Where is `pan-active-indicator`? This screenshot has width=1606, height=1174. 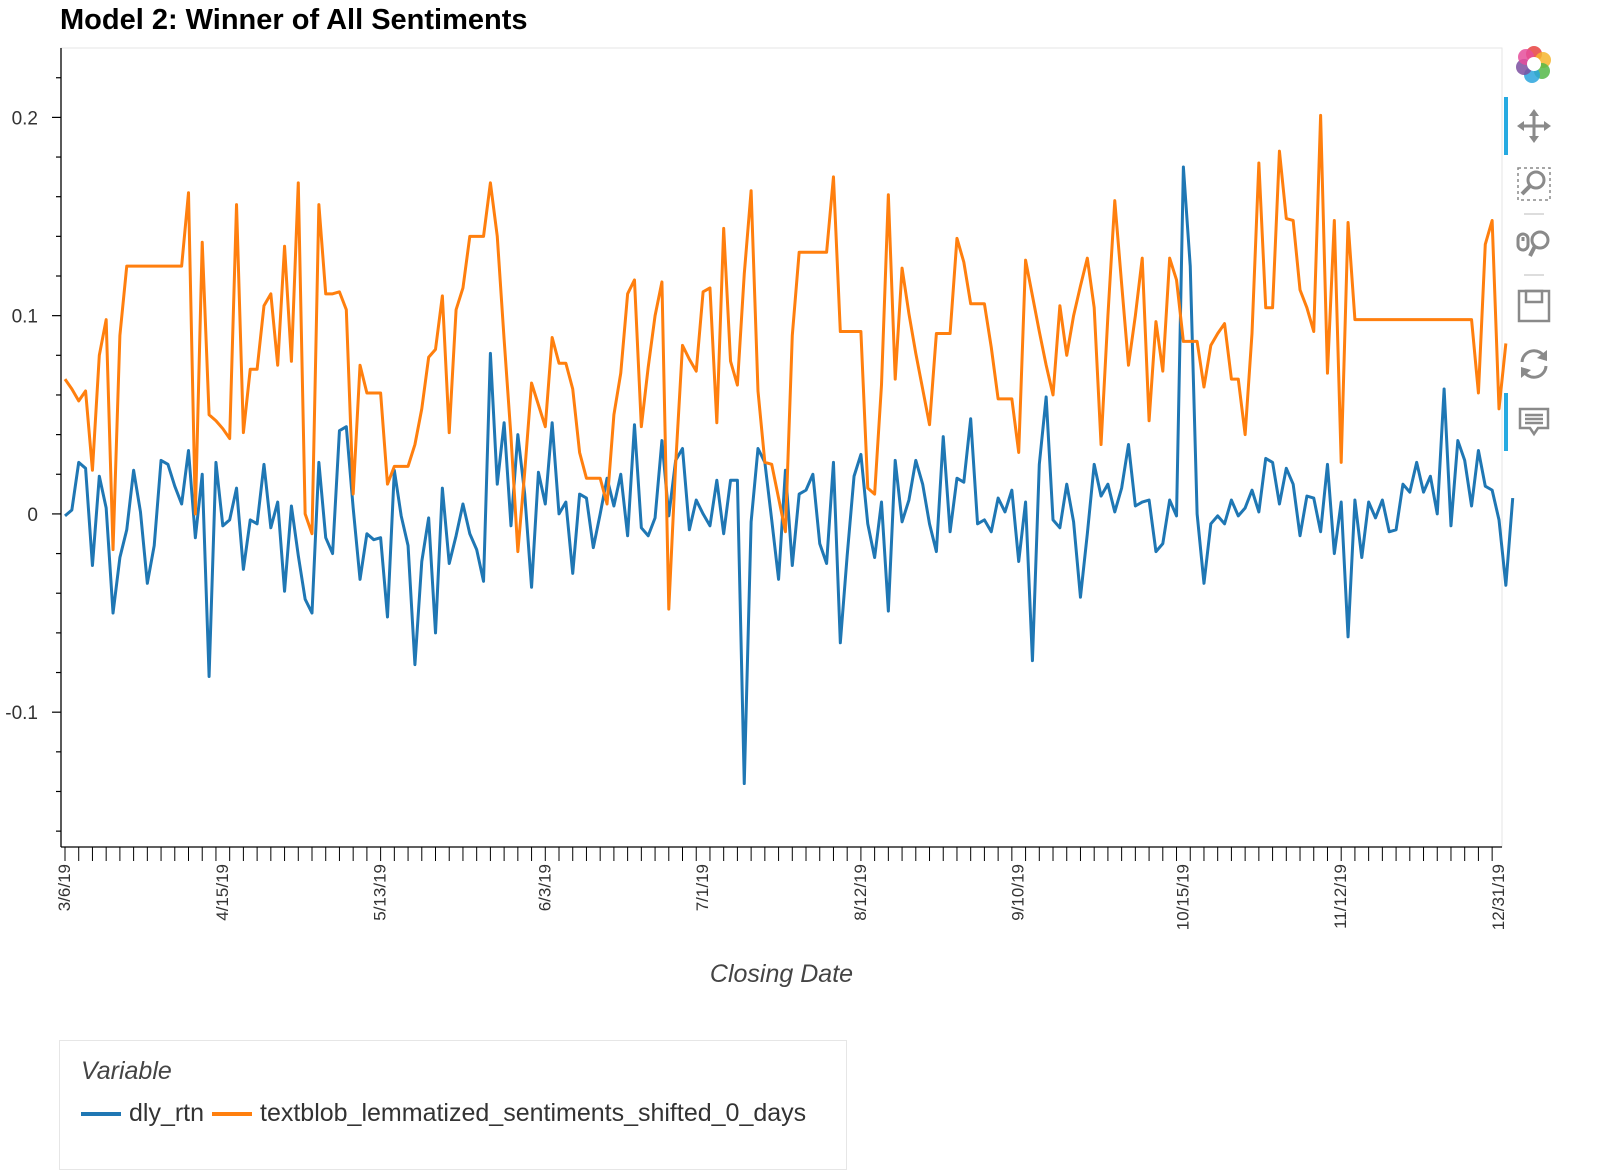 pan-active-indicator is located at coordinates (1506, 126).